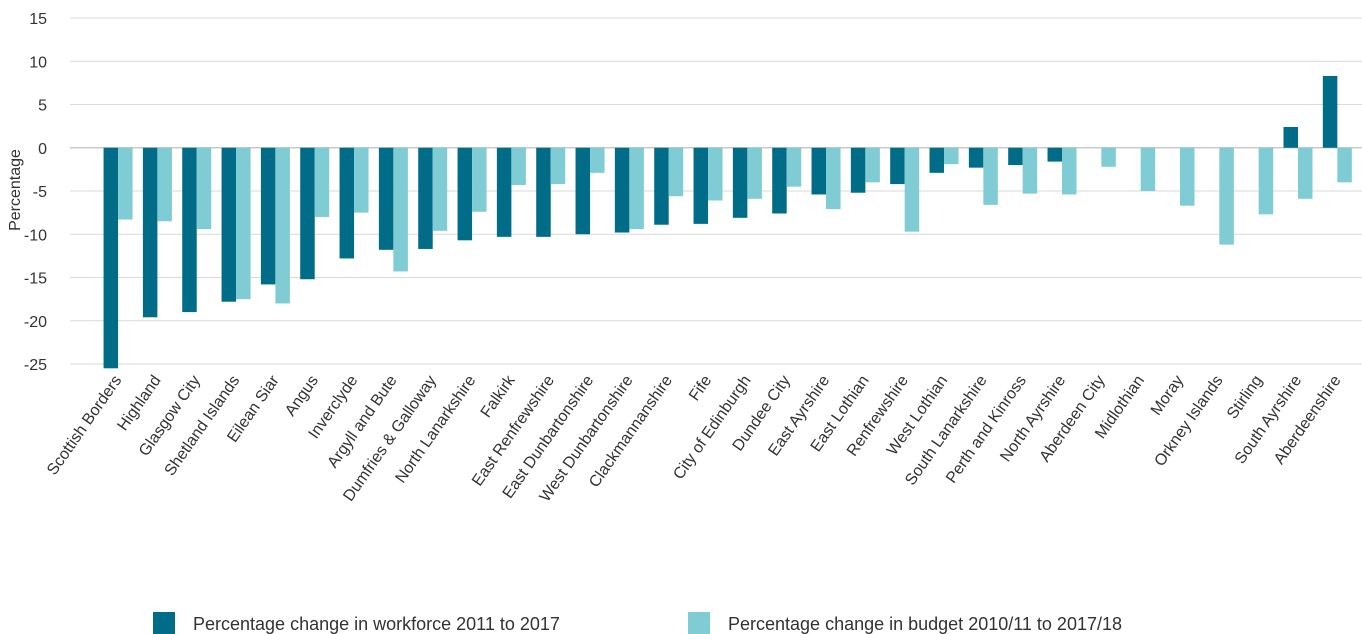 The width and height of the screenshot is (1362, 634). Describe the element at coordinates (1167, 396) in the screenshot. I see `x-tick-label: Moray` at that location.